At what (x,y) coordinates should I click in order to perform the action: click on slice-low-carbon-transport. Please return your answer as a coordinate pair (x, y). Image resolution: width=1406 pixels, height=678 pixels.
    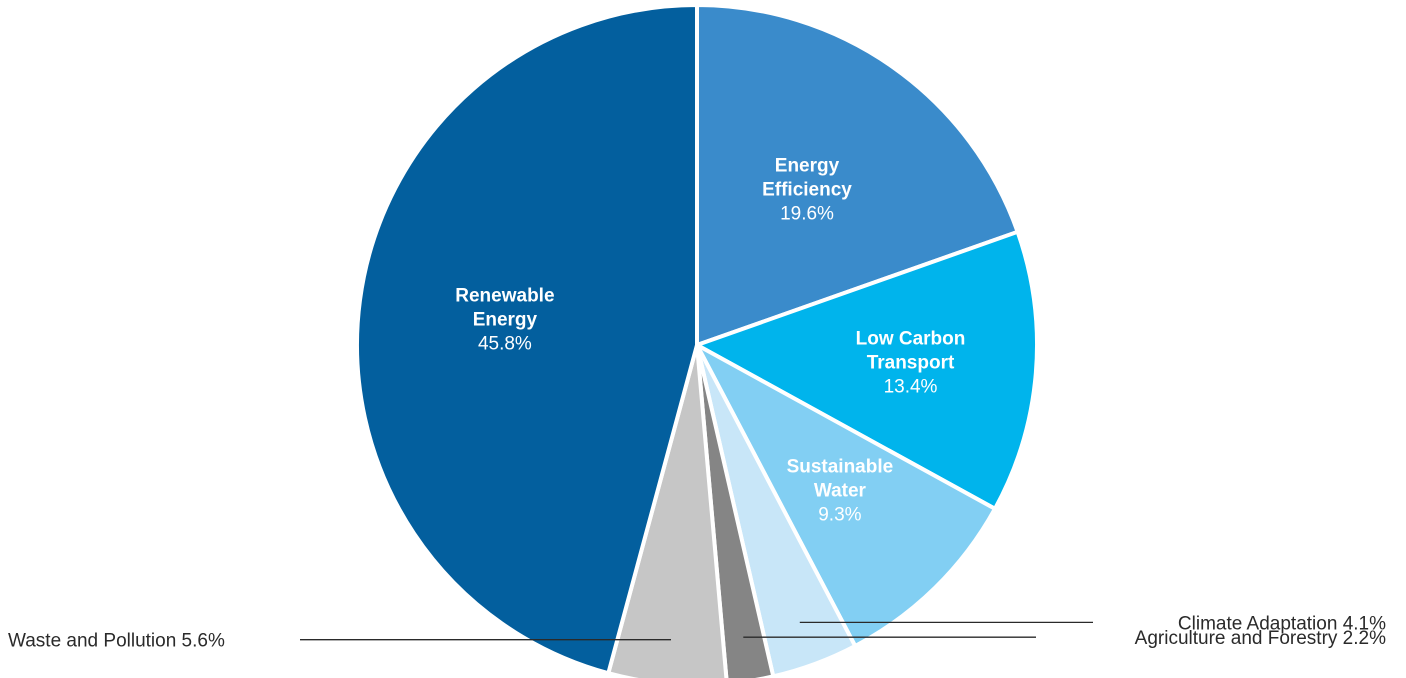
    Looking at the image, I should click on (867, 370).